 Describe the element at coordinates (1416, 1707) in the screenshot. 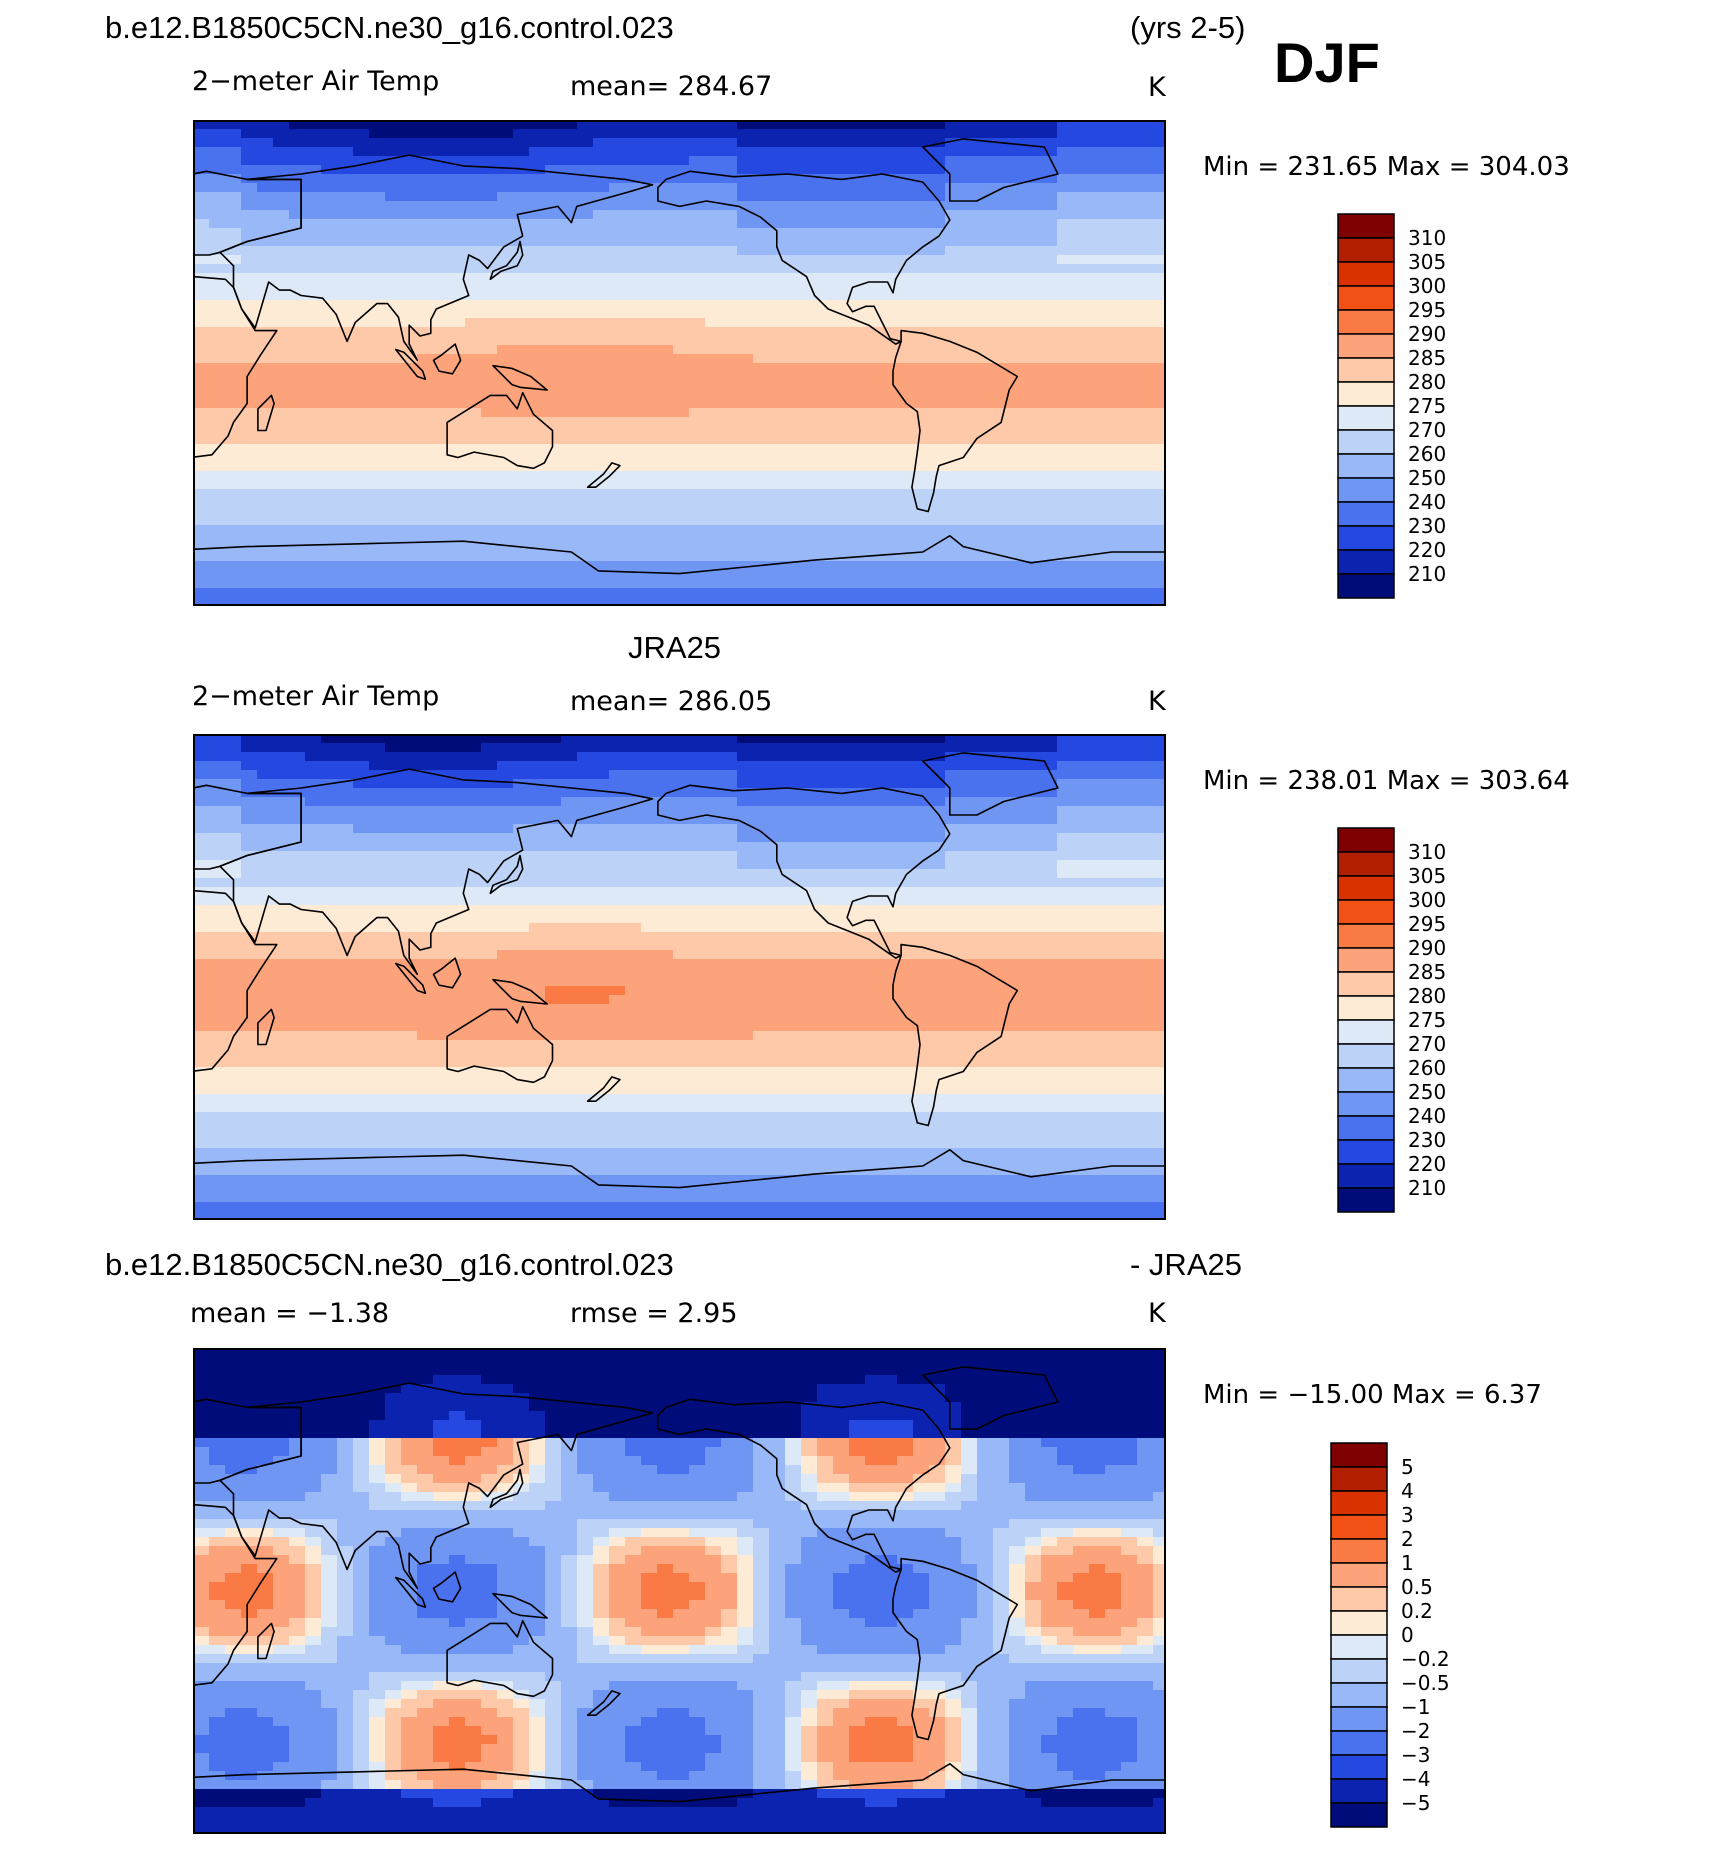

I see `colorbar-tick-label: −1` at that location.